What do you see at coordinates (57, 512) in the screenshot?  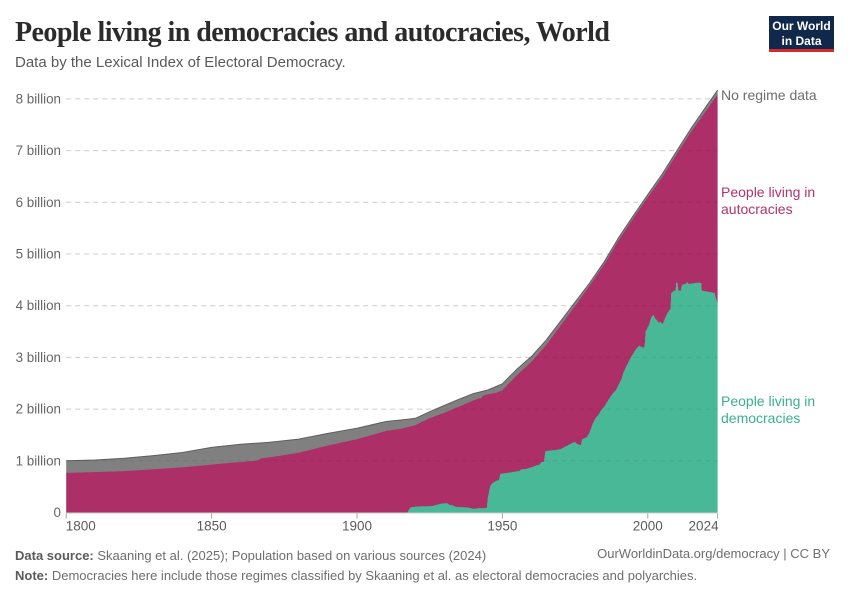 I see `svg-text: 0` at bounding box center [57, 512].